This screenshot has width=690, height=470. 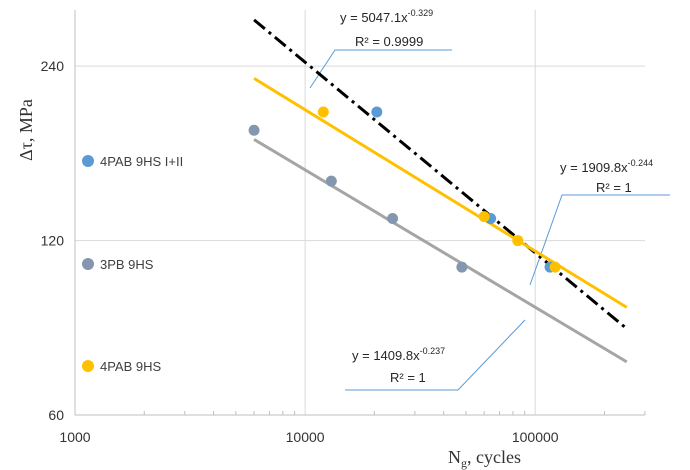 I want to click on callout-line-lower, so click(x=435, y=355).